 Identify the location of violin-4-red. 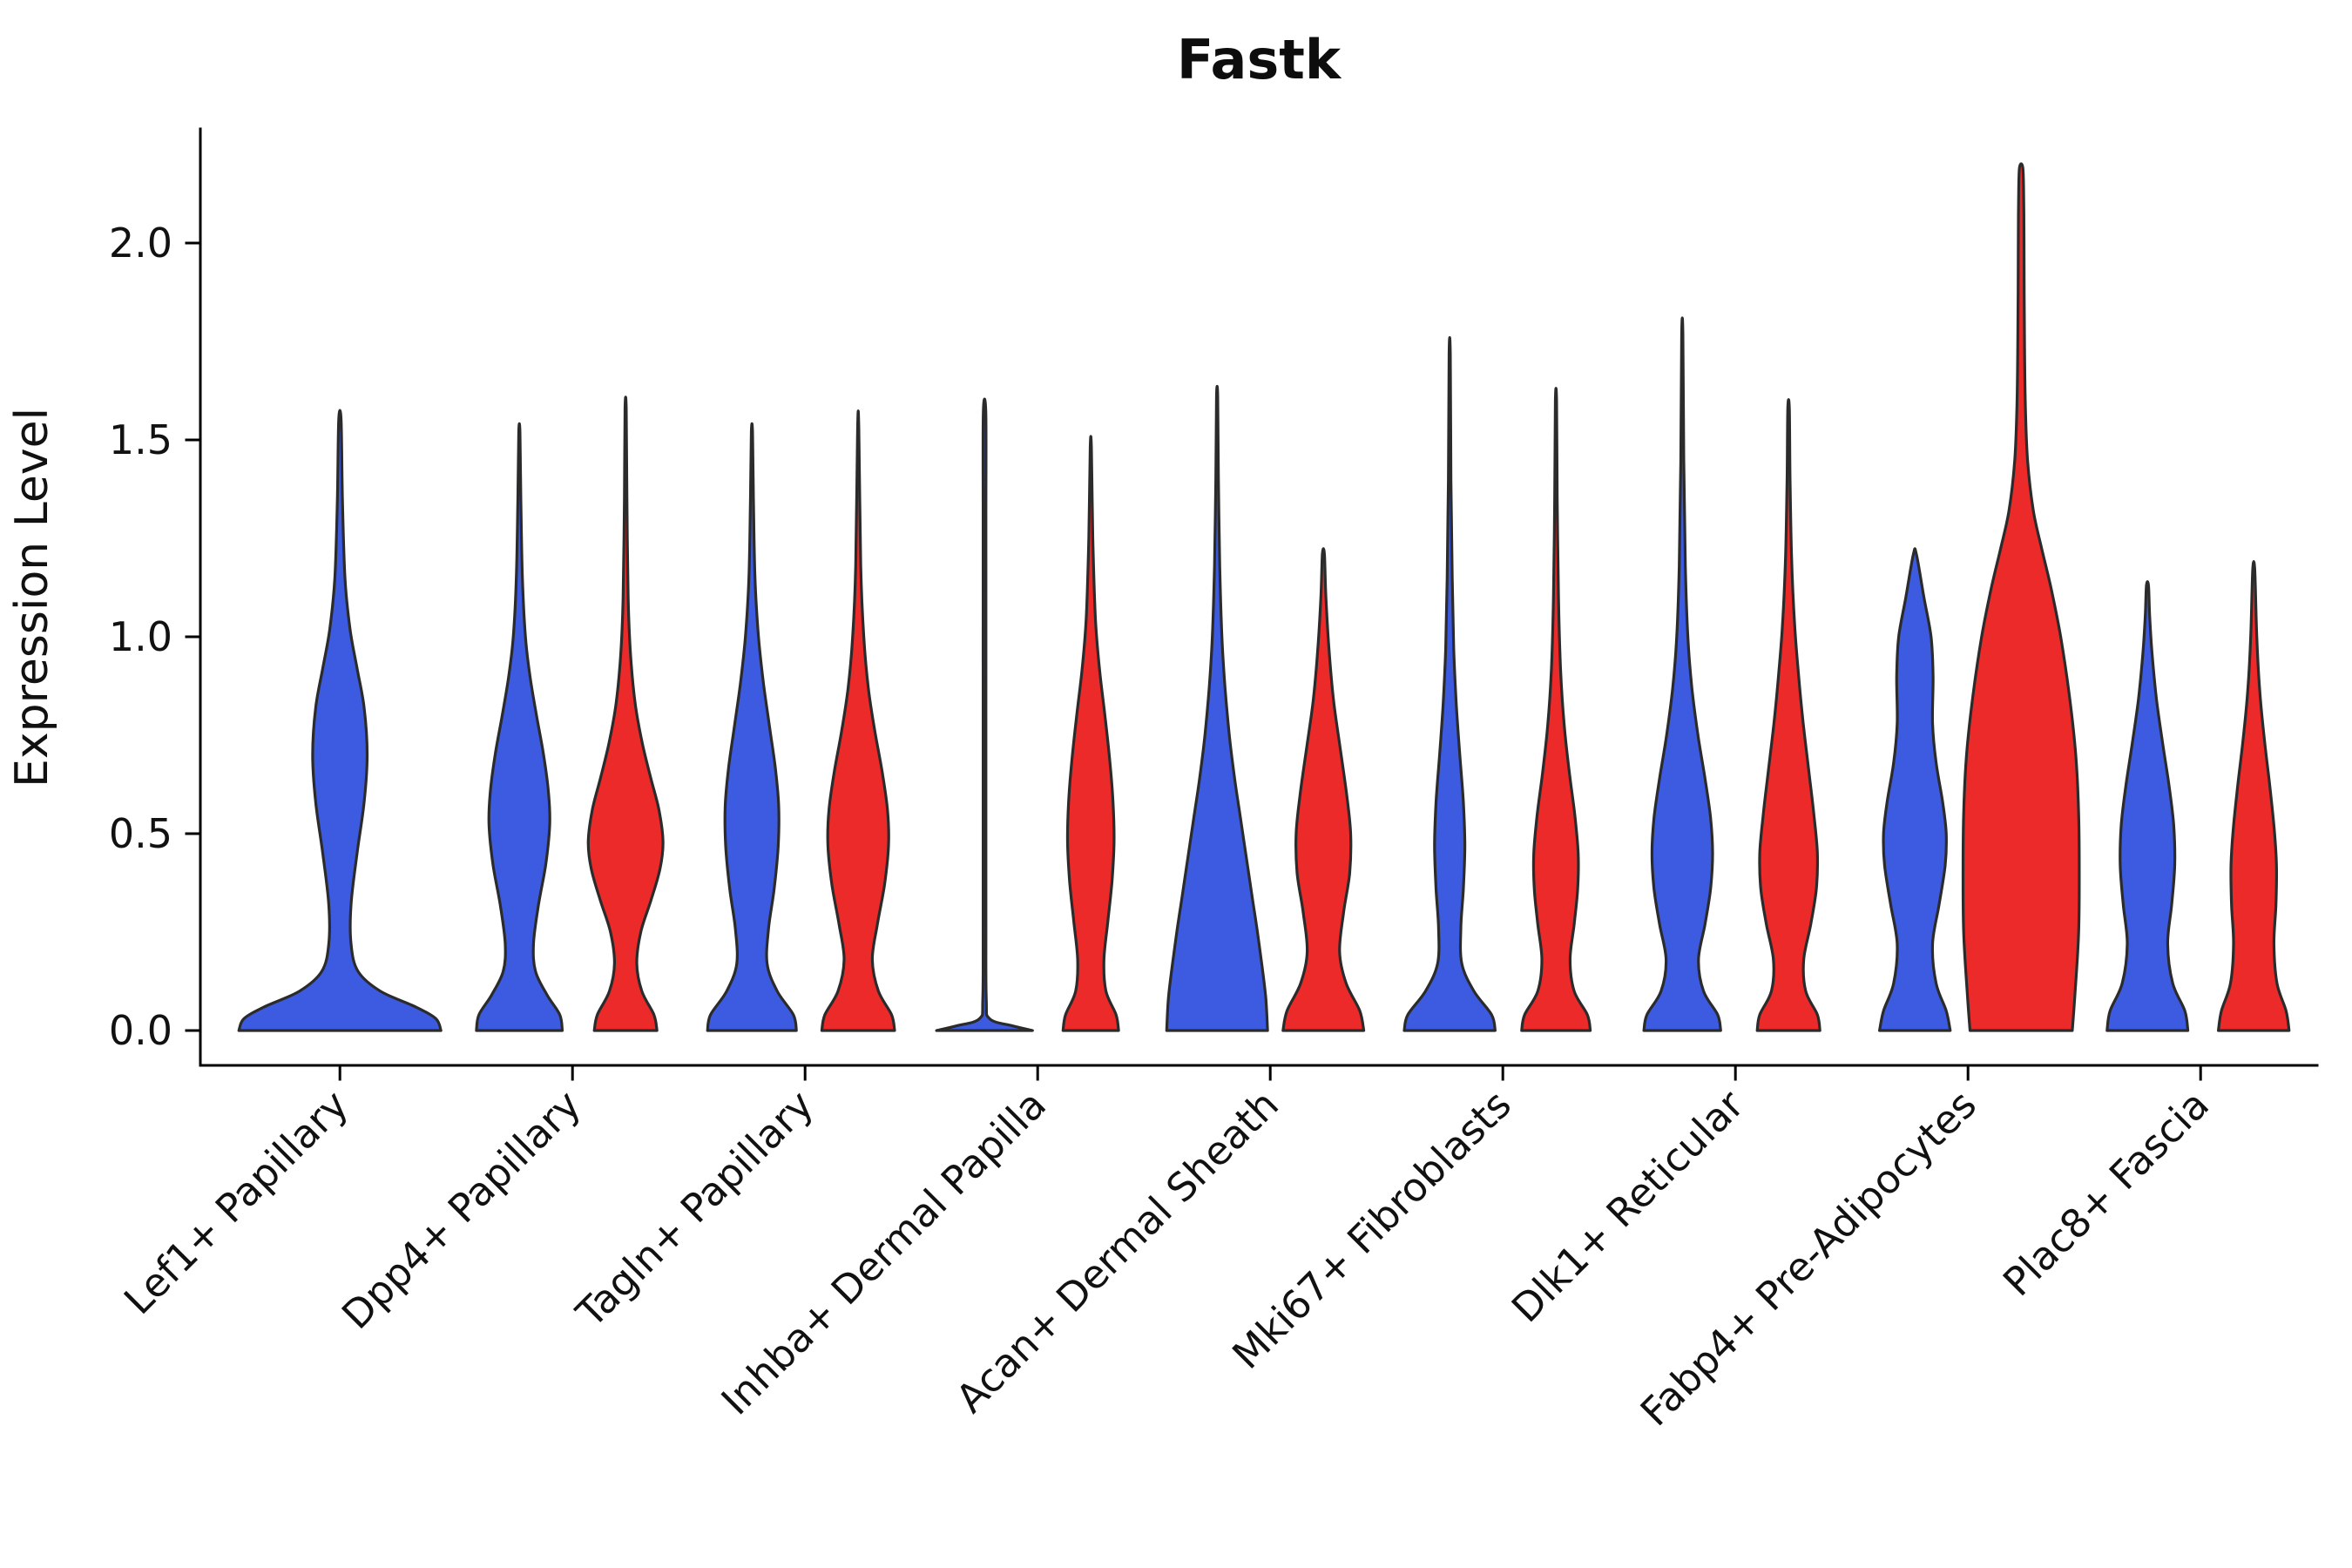
(1323, 790).